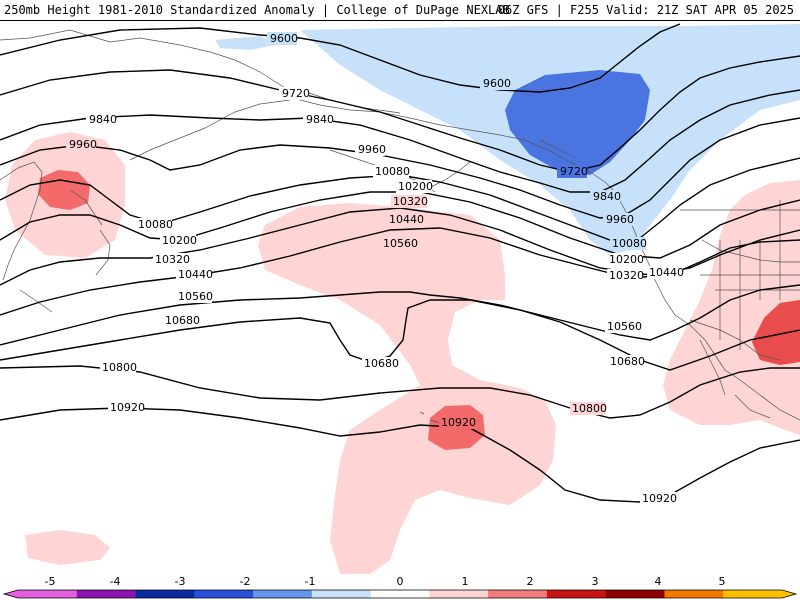 The height and width of the screenshot is (600, 800). Describe the element at coordinates (577, 122) in the screenshot. I see `strong-negative-anomaly-region` at that location.